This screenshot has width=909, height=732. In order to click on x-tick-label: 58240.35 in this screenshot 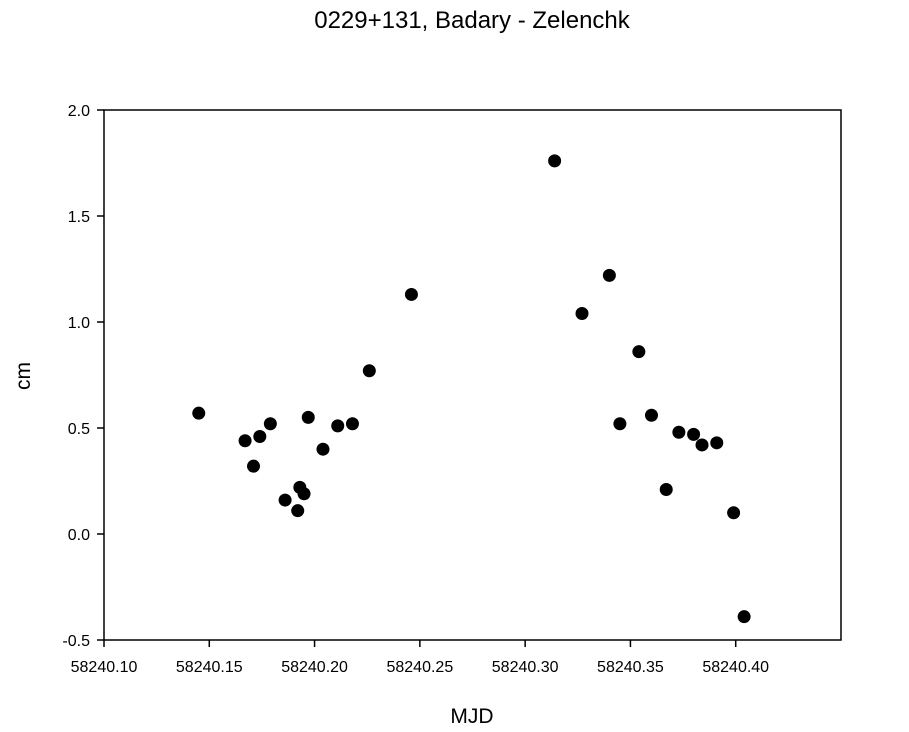, I will do `click(630, 667)`.